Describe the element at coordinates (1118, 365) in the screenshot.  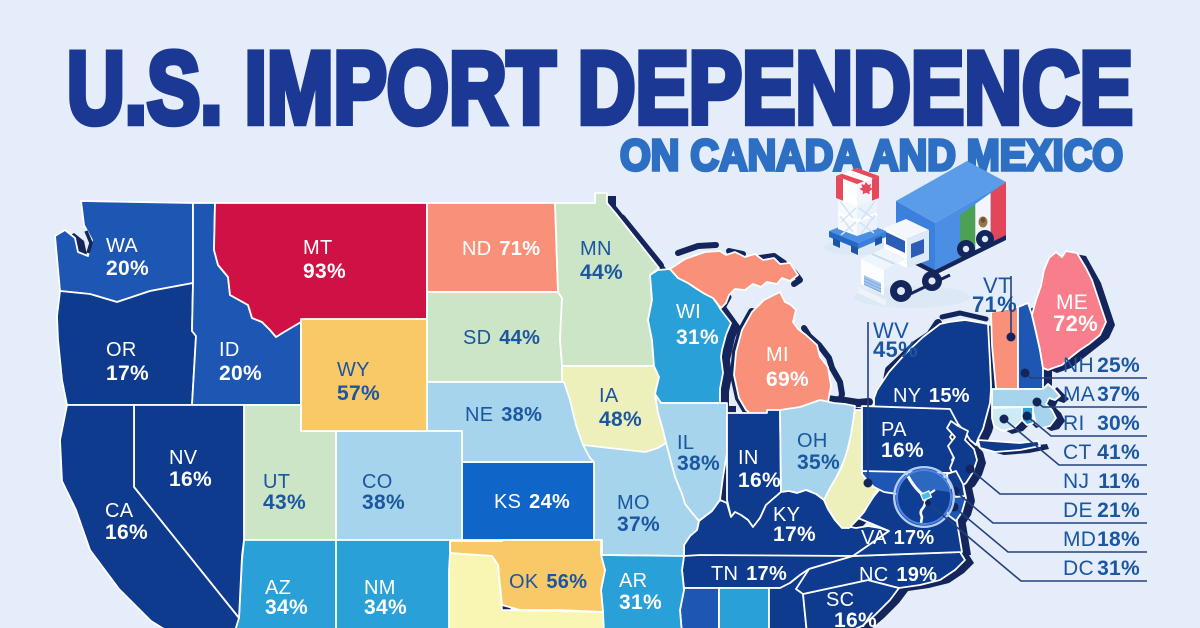
I see `svg-text: 25%` at that location.